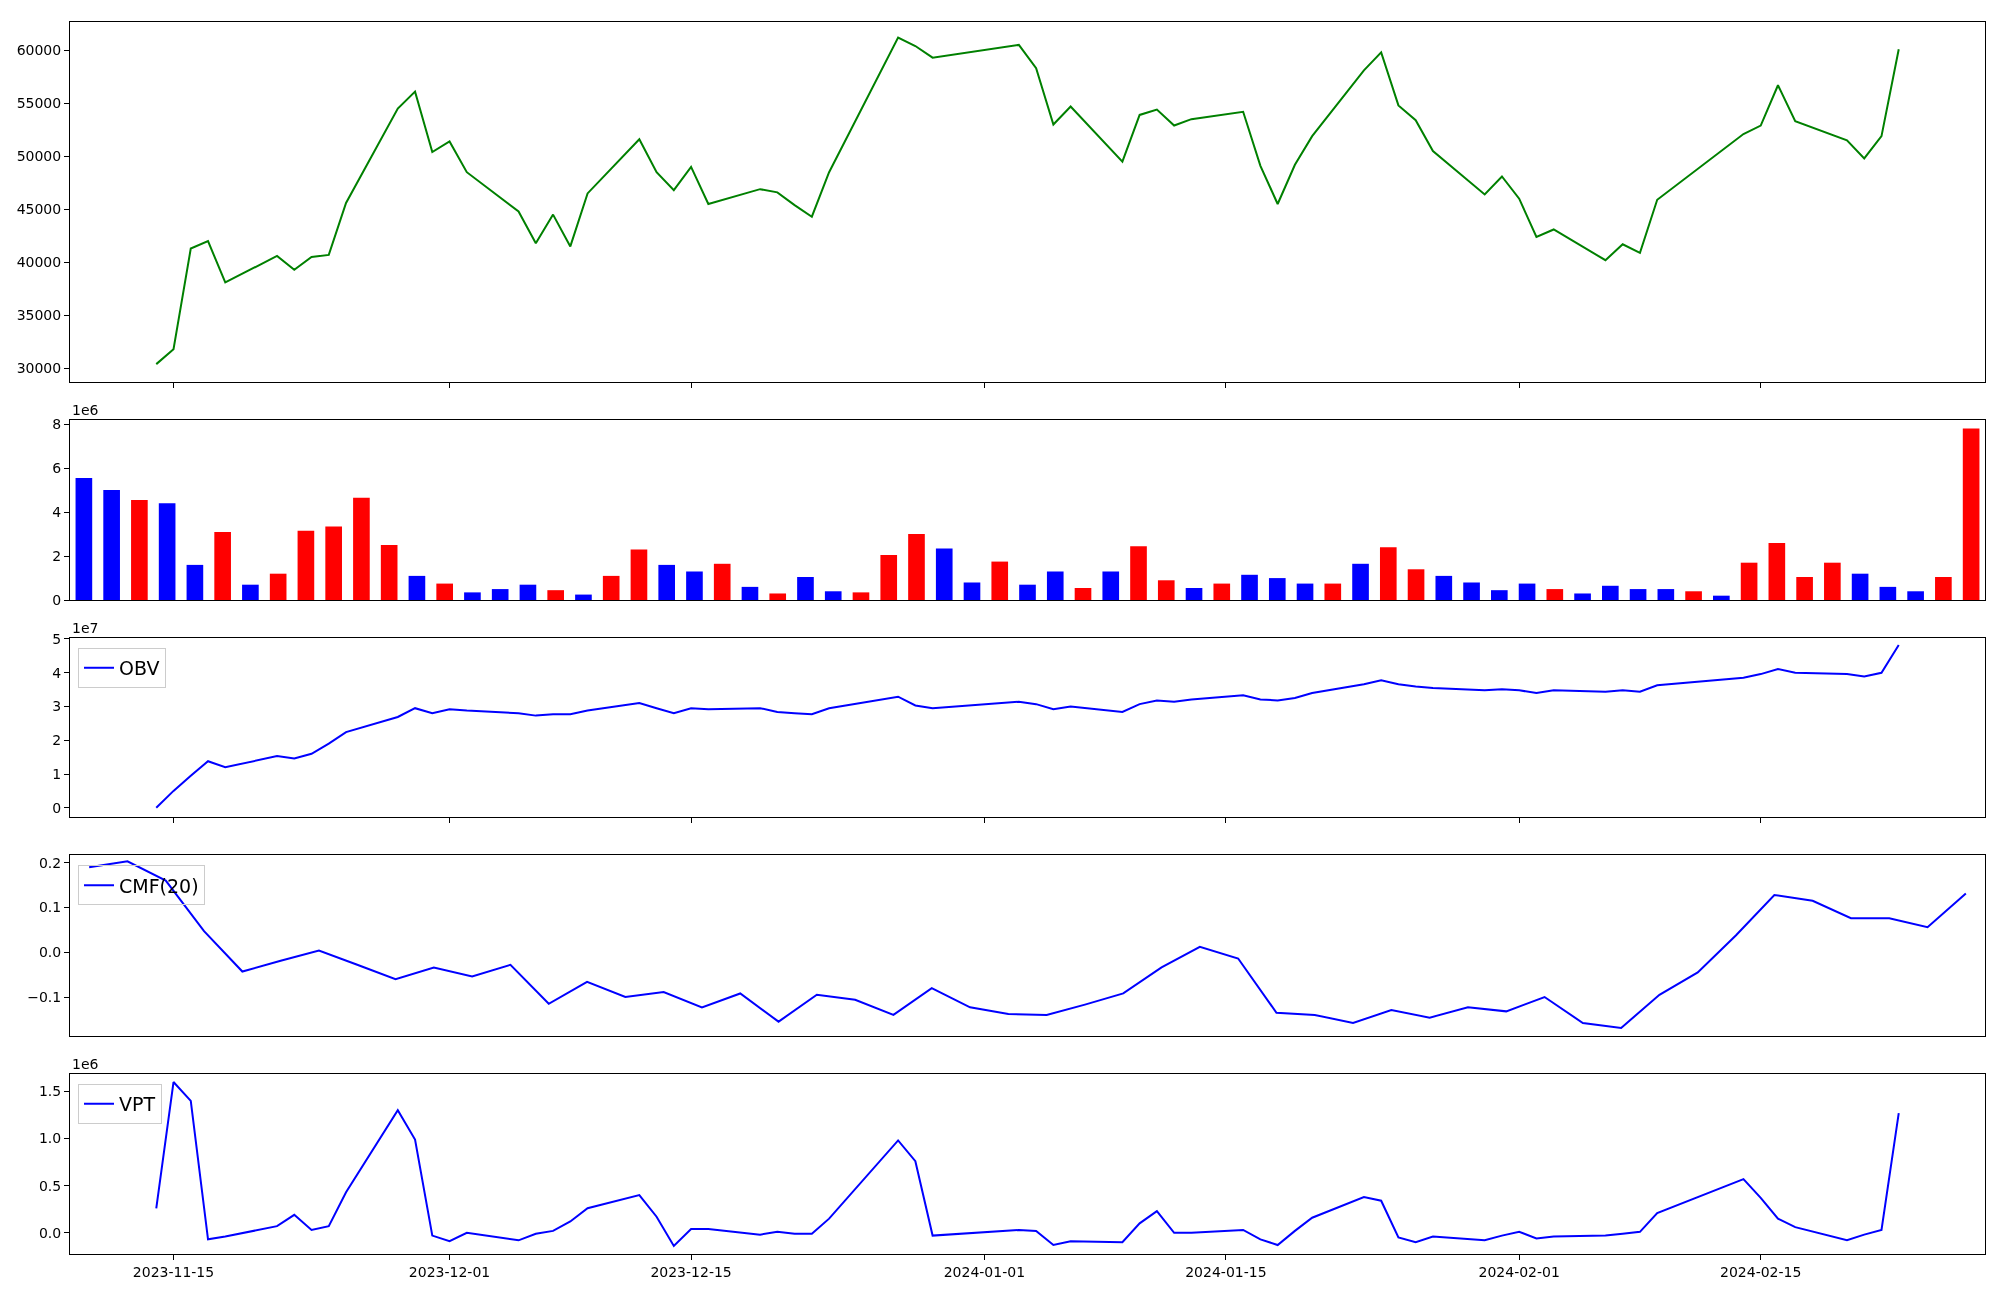  Describe the element at coordinates (85, 628) in the screenshot. I see `text: 1e7` at that location.